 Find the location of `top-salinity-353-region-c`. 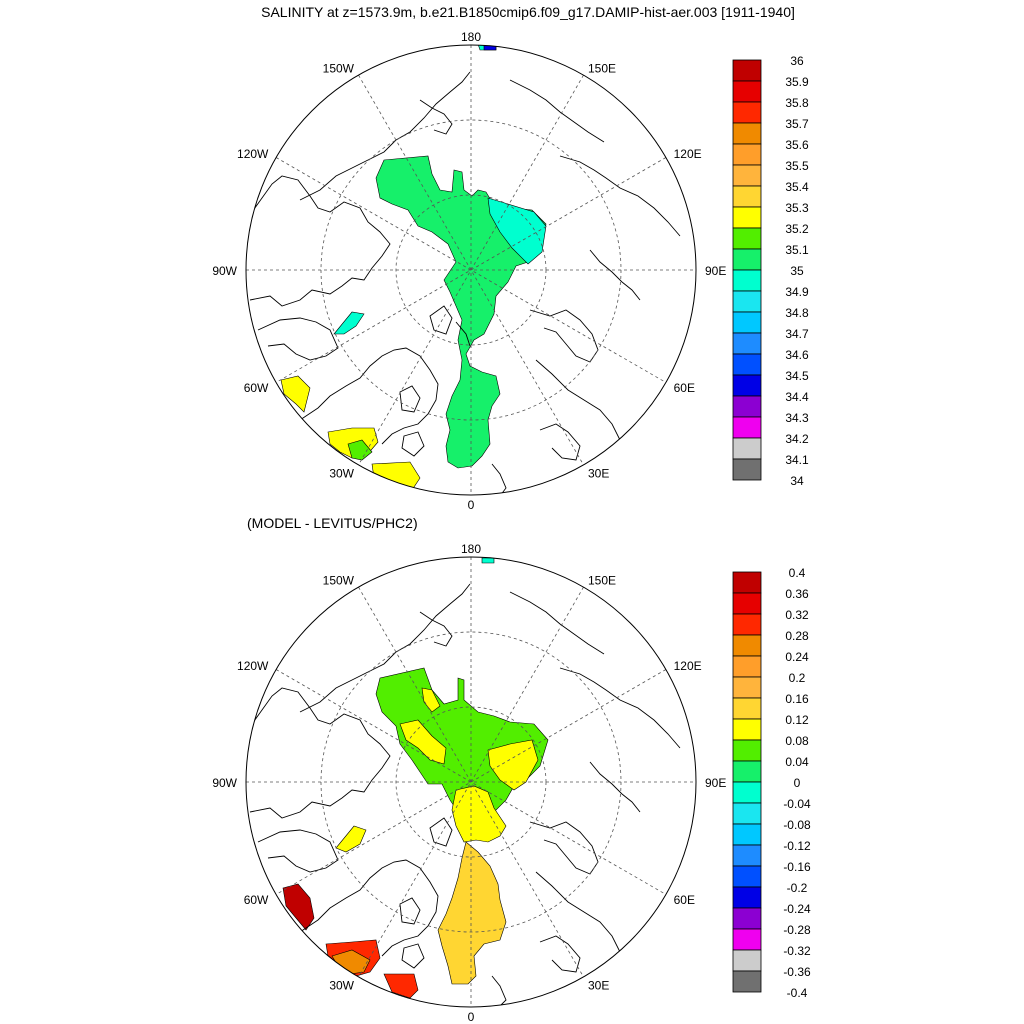

top-salinity-353-region-c is located at coordinates (396, 476).